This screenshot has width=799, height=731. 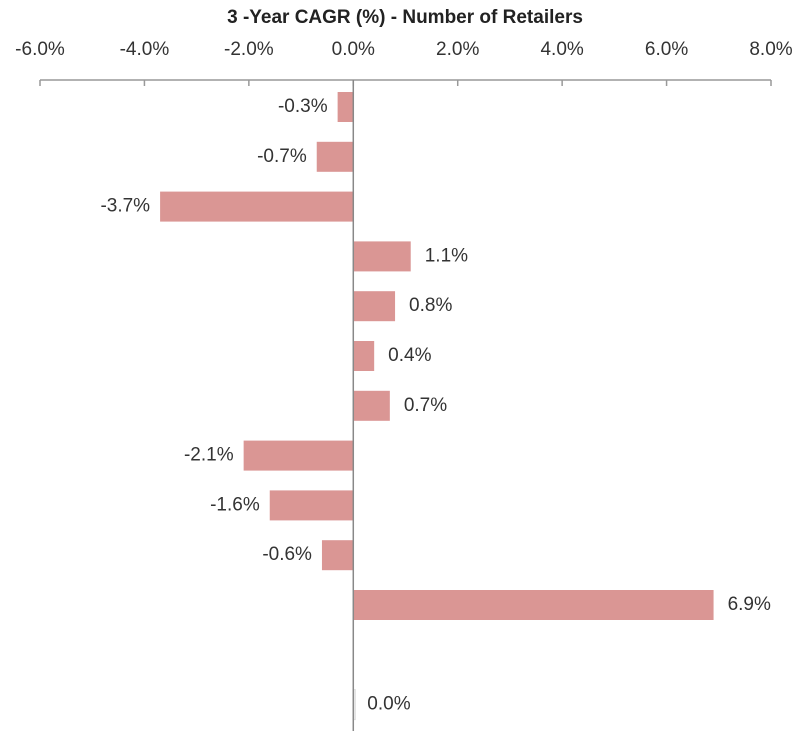 I want to click on value-label: -0.6%, so click(x=287, y=554).